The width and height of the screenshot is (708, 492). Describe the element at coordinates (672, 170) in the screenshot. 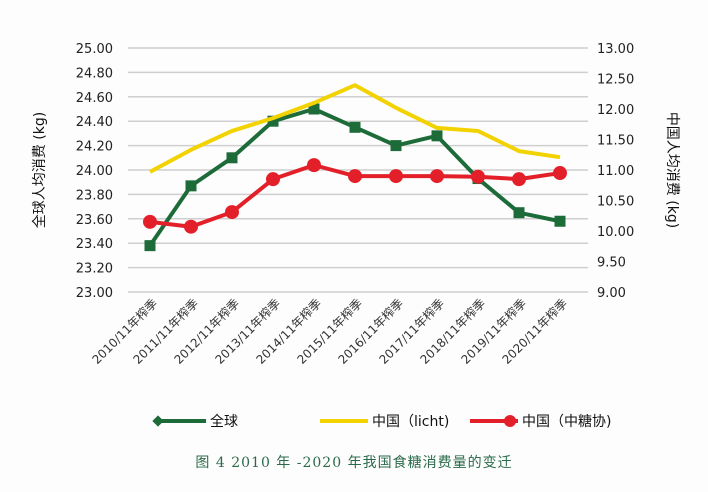

I see `y2-axis-label: 中国人均消费 (kg)` at that location.